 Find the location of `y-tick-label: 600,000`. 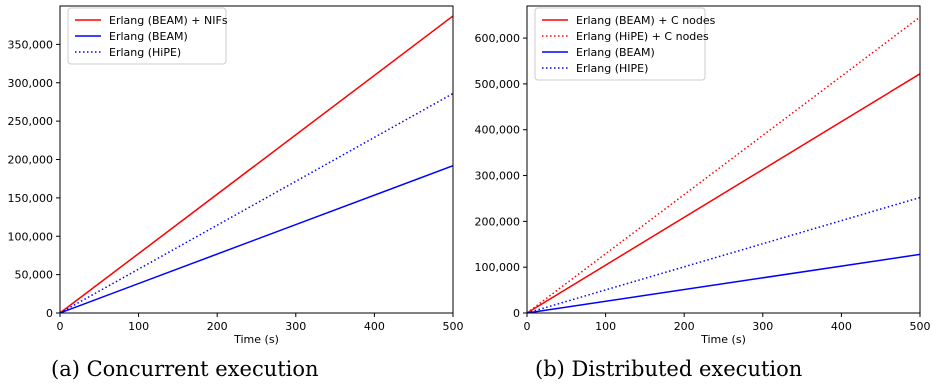

y-tick-label: 600,000 is located at coordinates (498, 38).